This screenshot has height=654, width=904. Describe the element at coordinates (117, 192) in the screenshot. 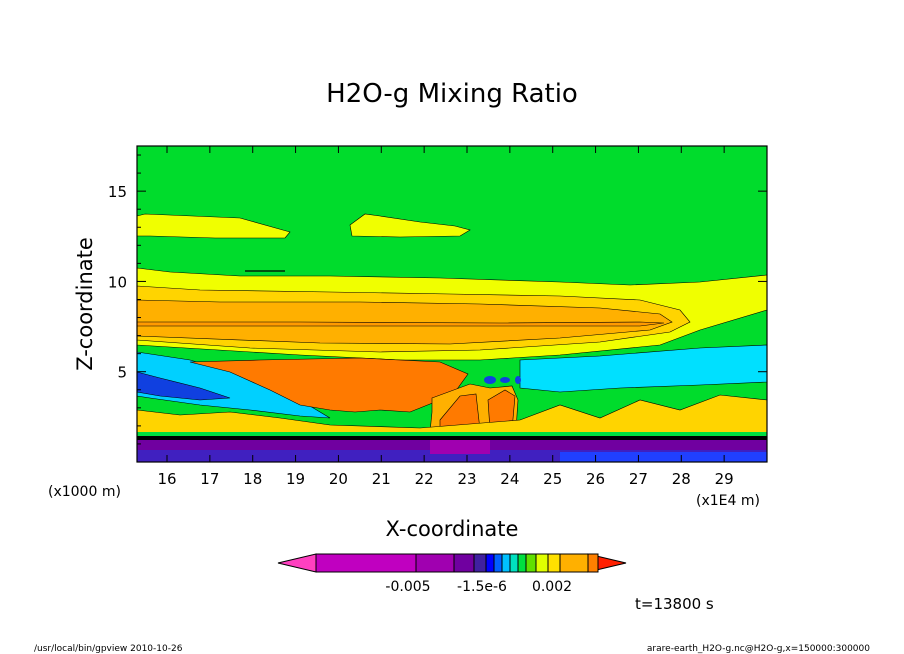

I see `y-tick-label-2: 15` at that location.